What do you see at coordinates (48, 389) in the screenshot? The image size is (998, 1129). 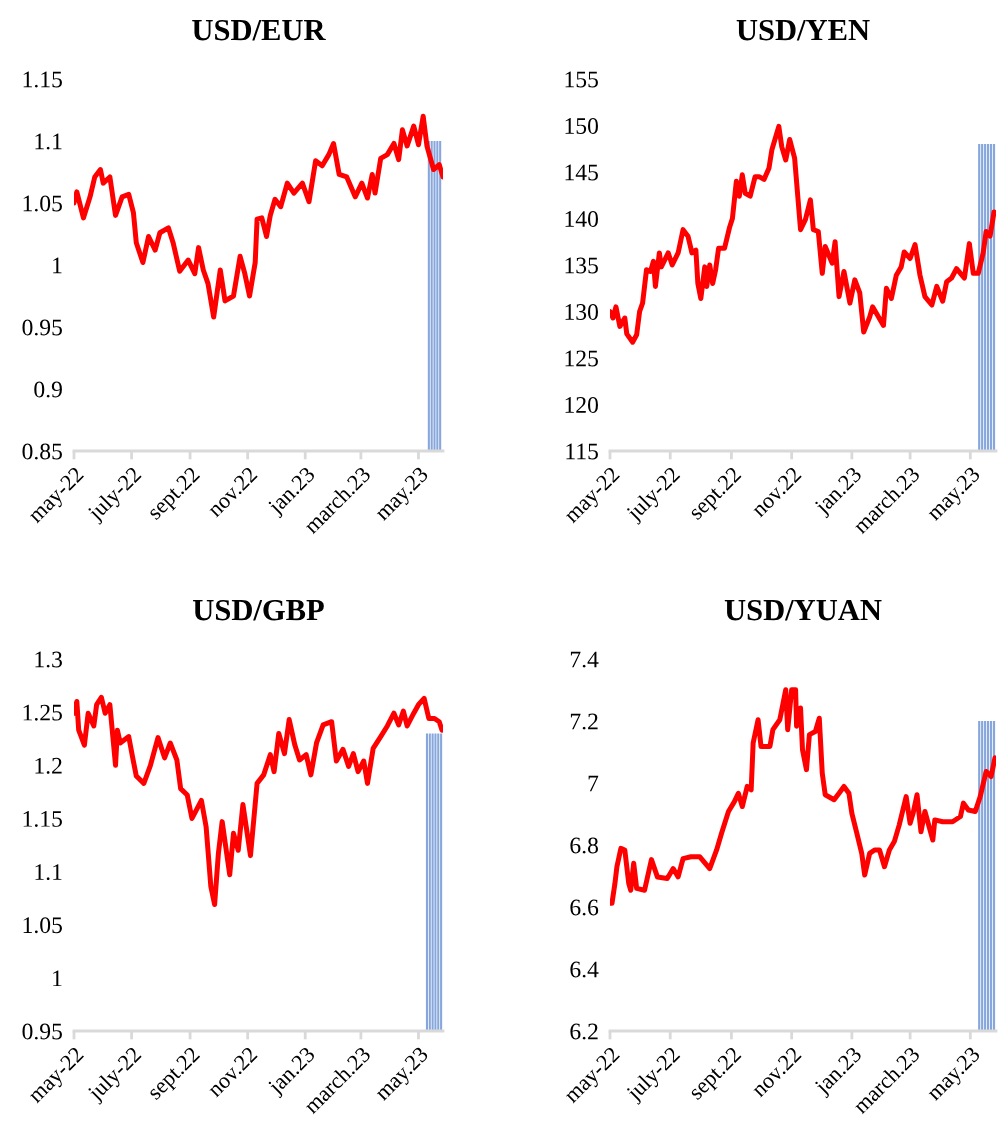 I see `y-tick-label: 0.9` at bounding box center [48, 389].